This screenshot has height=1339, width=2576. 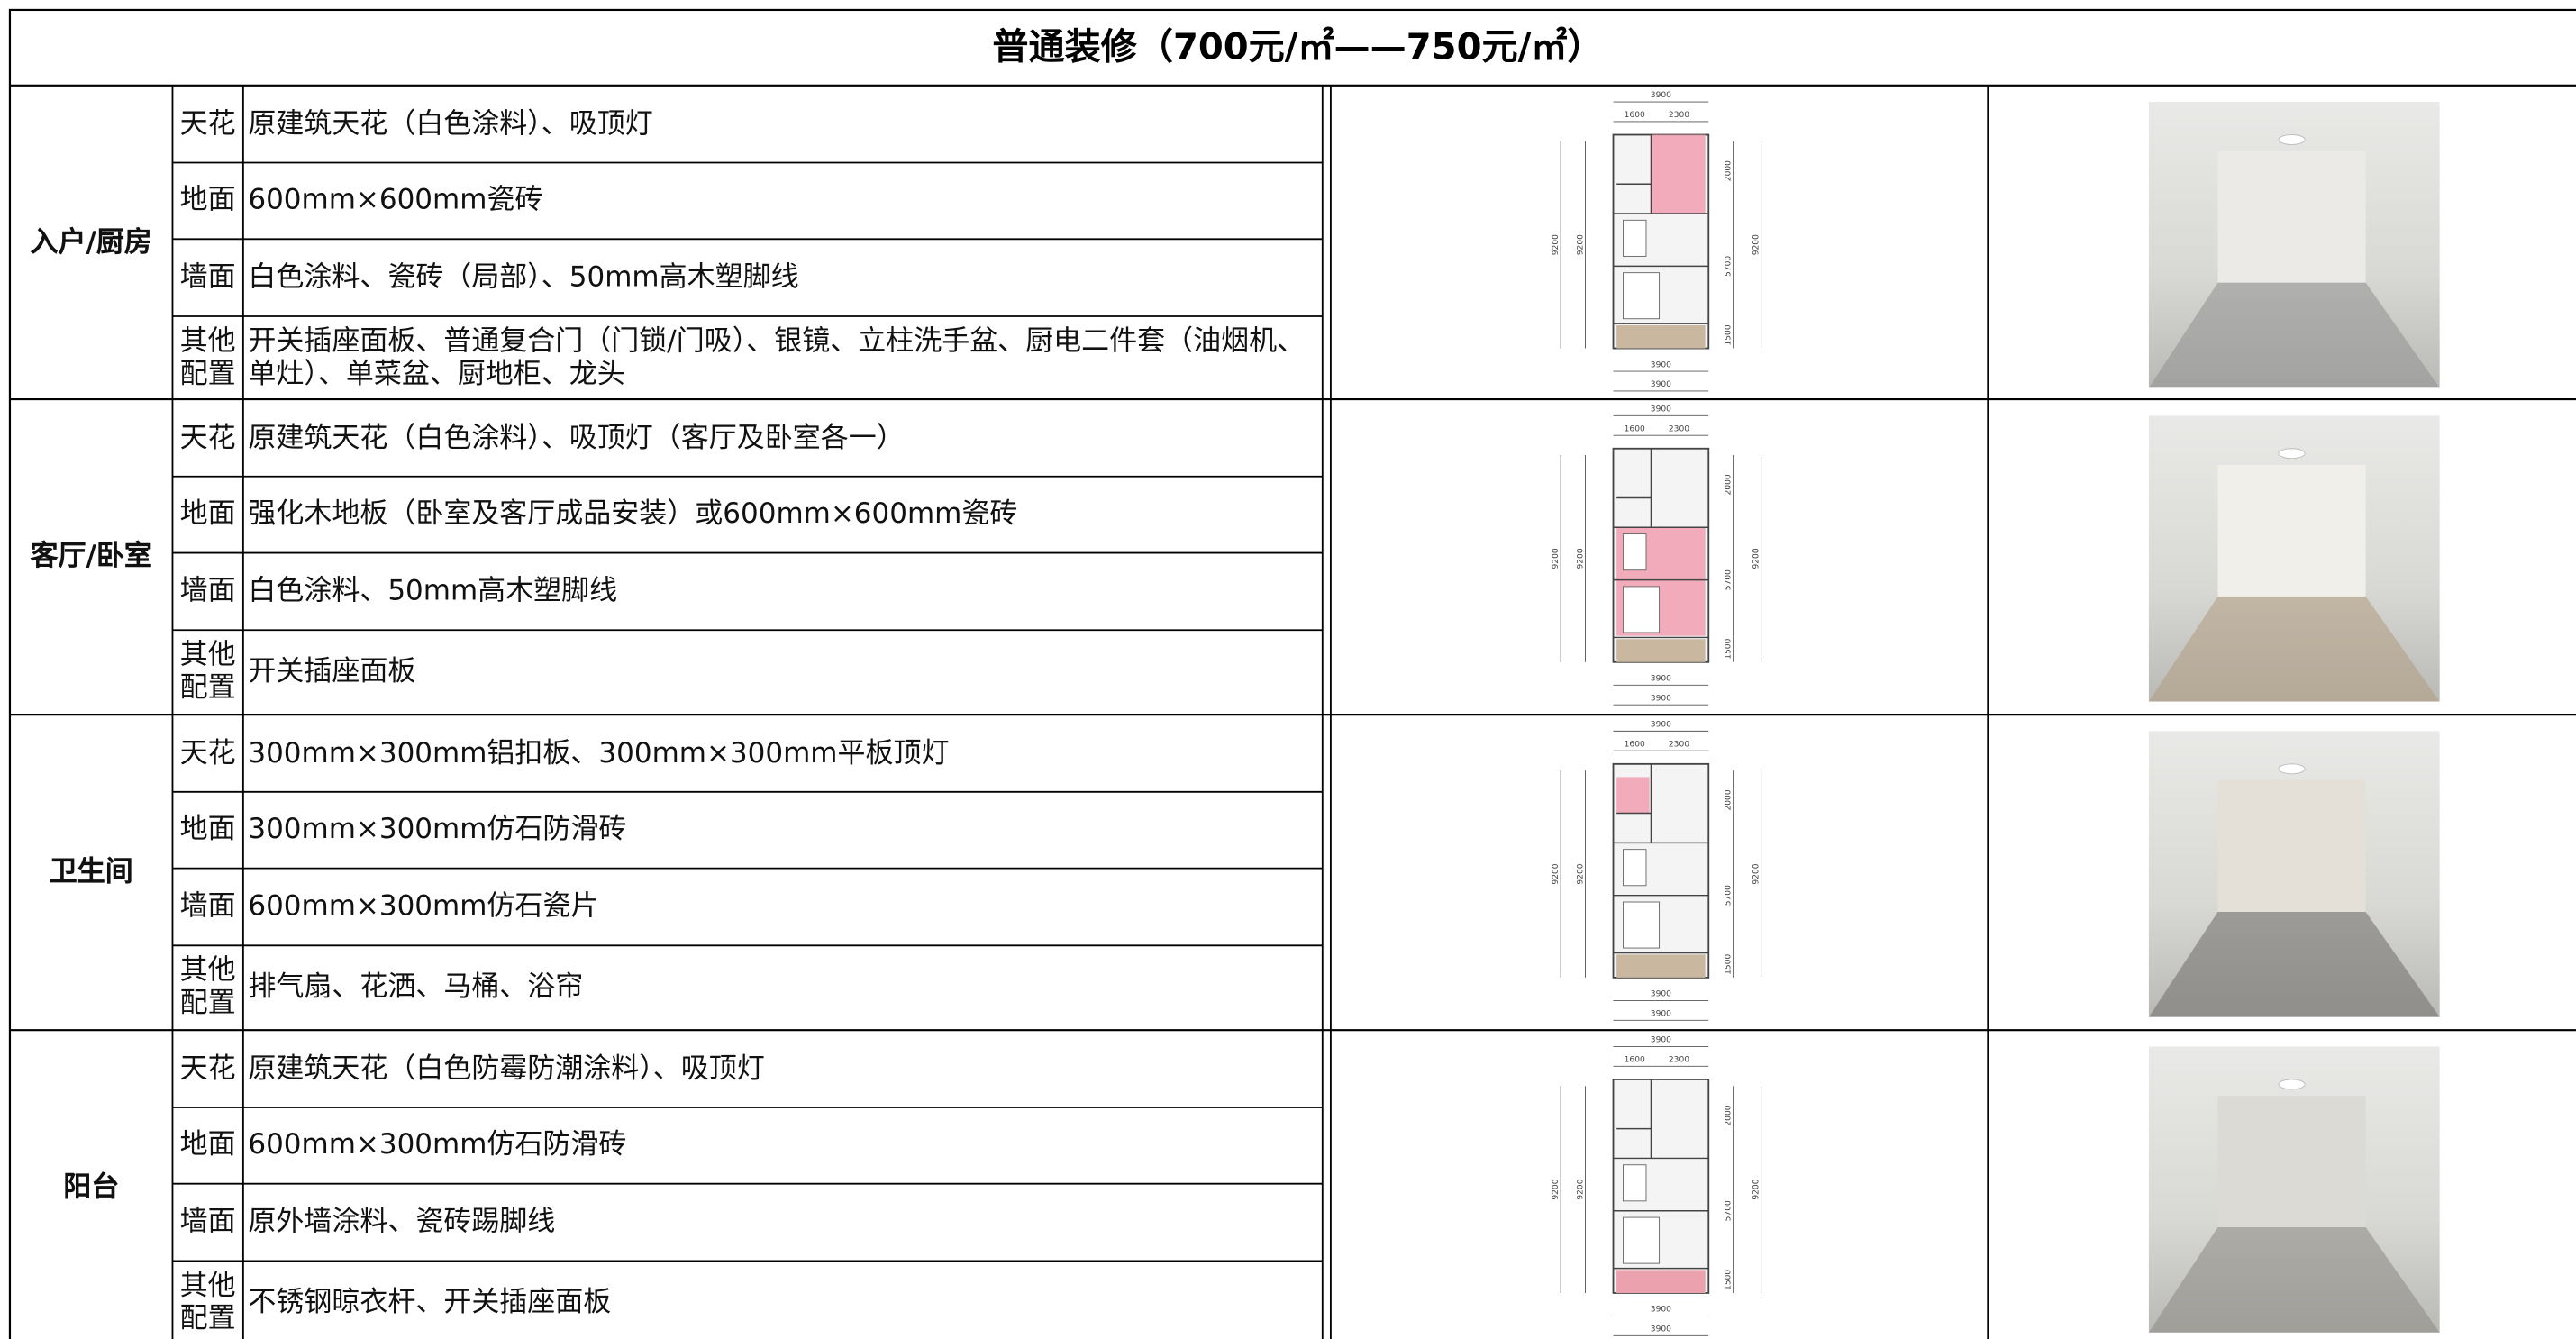 I want to click on item-content-box: 原建筑天花（白色涂料）、吸顶灯（客厅及卧室各一）, so click(x=576, y=438).